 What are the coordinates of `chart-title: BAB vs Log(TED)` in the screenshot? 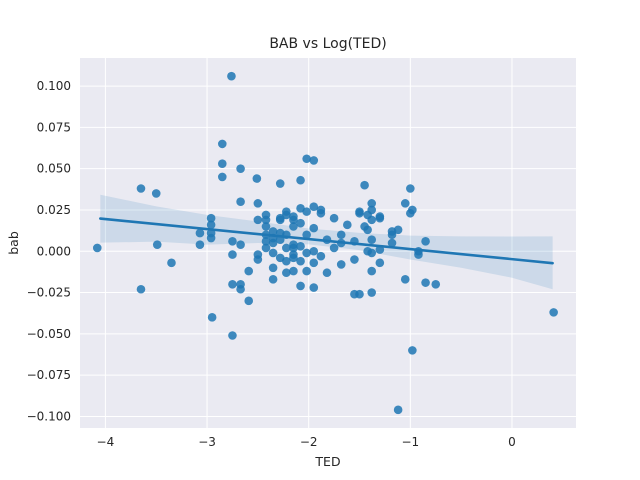 It's located at (327, 44).